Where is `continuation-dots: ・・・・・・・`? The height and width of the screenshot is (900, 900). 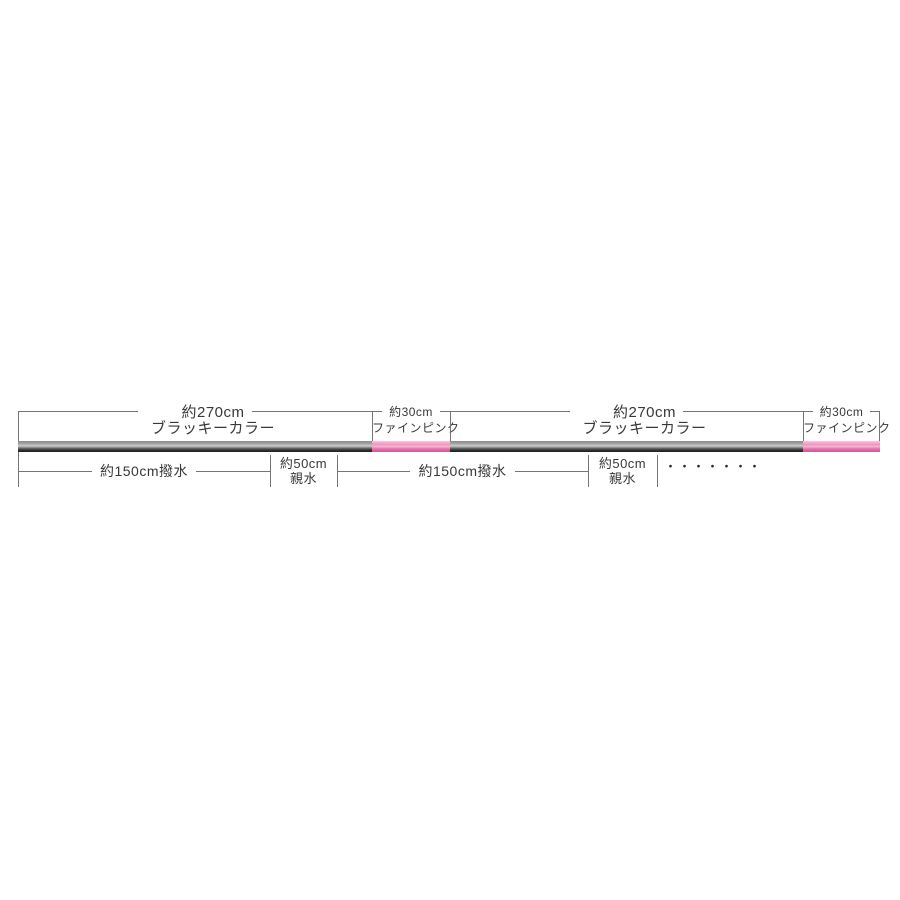 continuation-dots: ・・・・・・・ is located at coordinates (713, 466).